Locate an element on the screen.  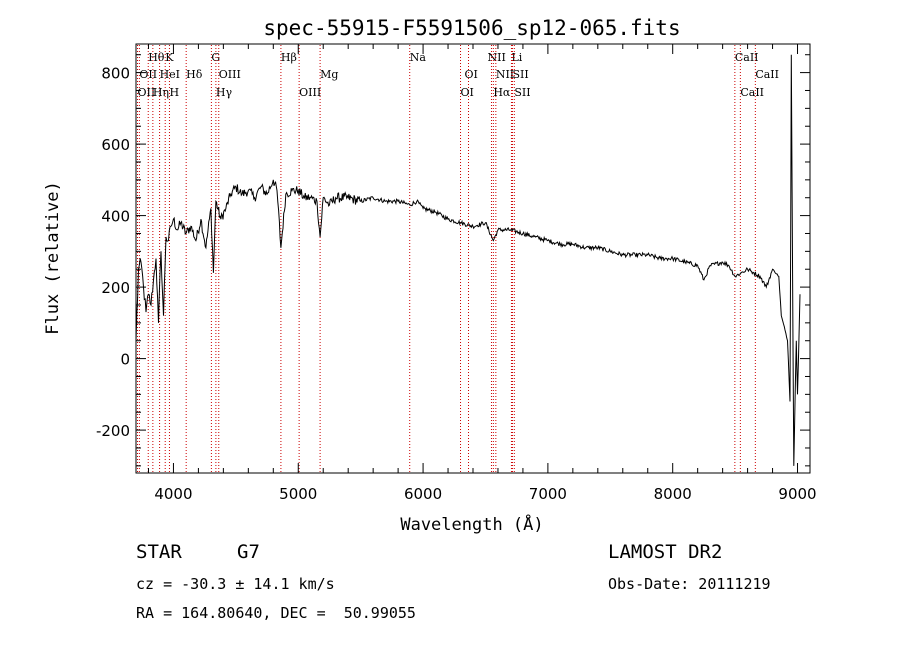
survey-label: LAMOST DR2 is located at coordinates (665, 552).